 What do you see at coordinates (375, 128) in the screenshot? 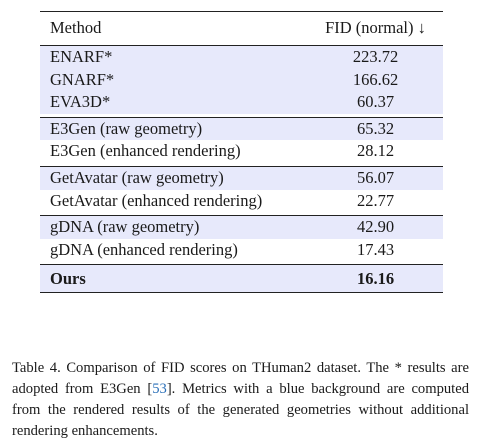
I see `fid-cell: 65.32` at bounding box center [375, 128].